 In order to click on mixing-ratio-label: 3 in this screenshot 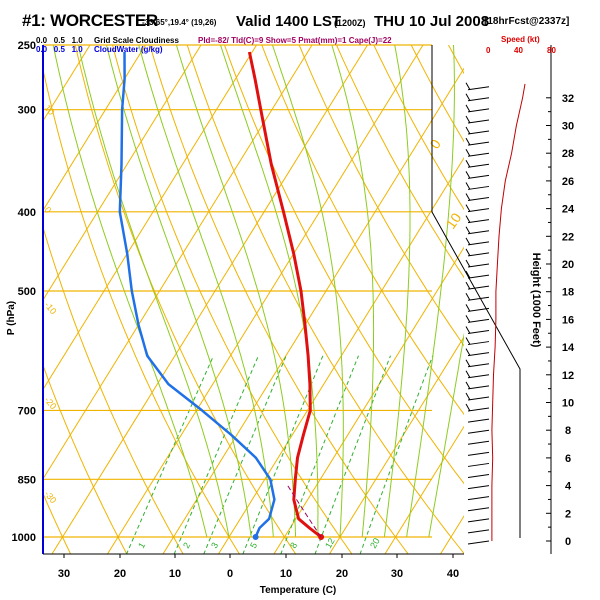, I will do `click(214, 545)`.